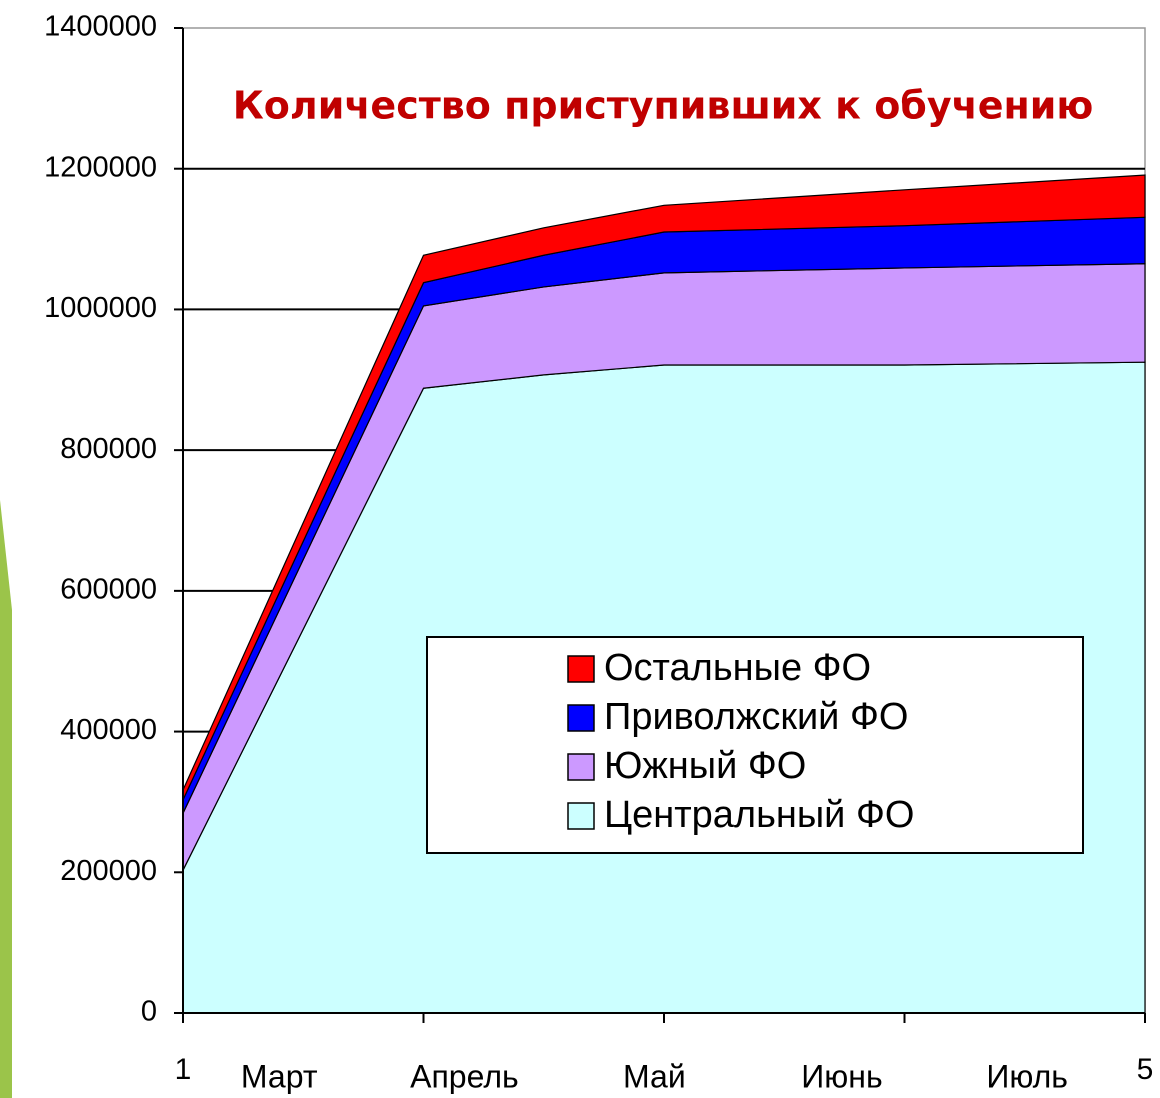 The image size is (1160, 1098). I want to click on month-label: Июнь, so click(841, 1076).